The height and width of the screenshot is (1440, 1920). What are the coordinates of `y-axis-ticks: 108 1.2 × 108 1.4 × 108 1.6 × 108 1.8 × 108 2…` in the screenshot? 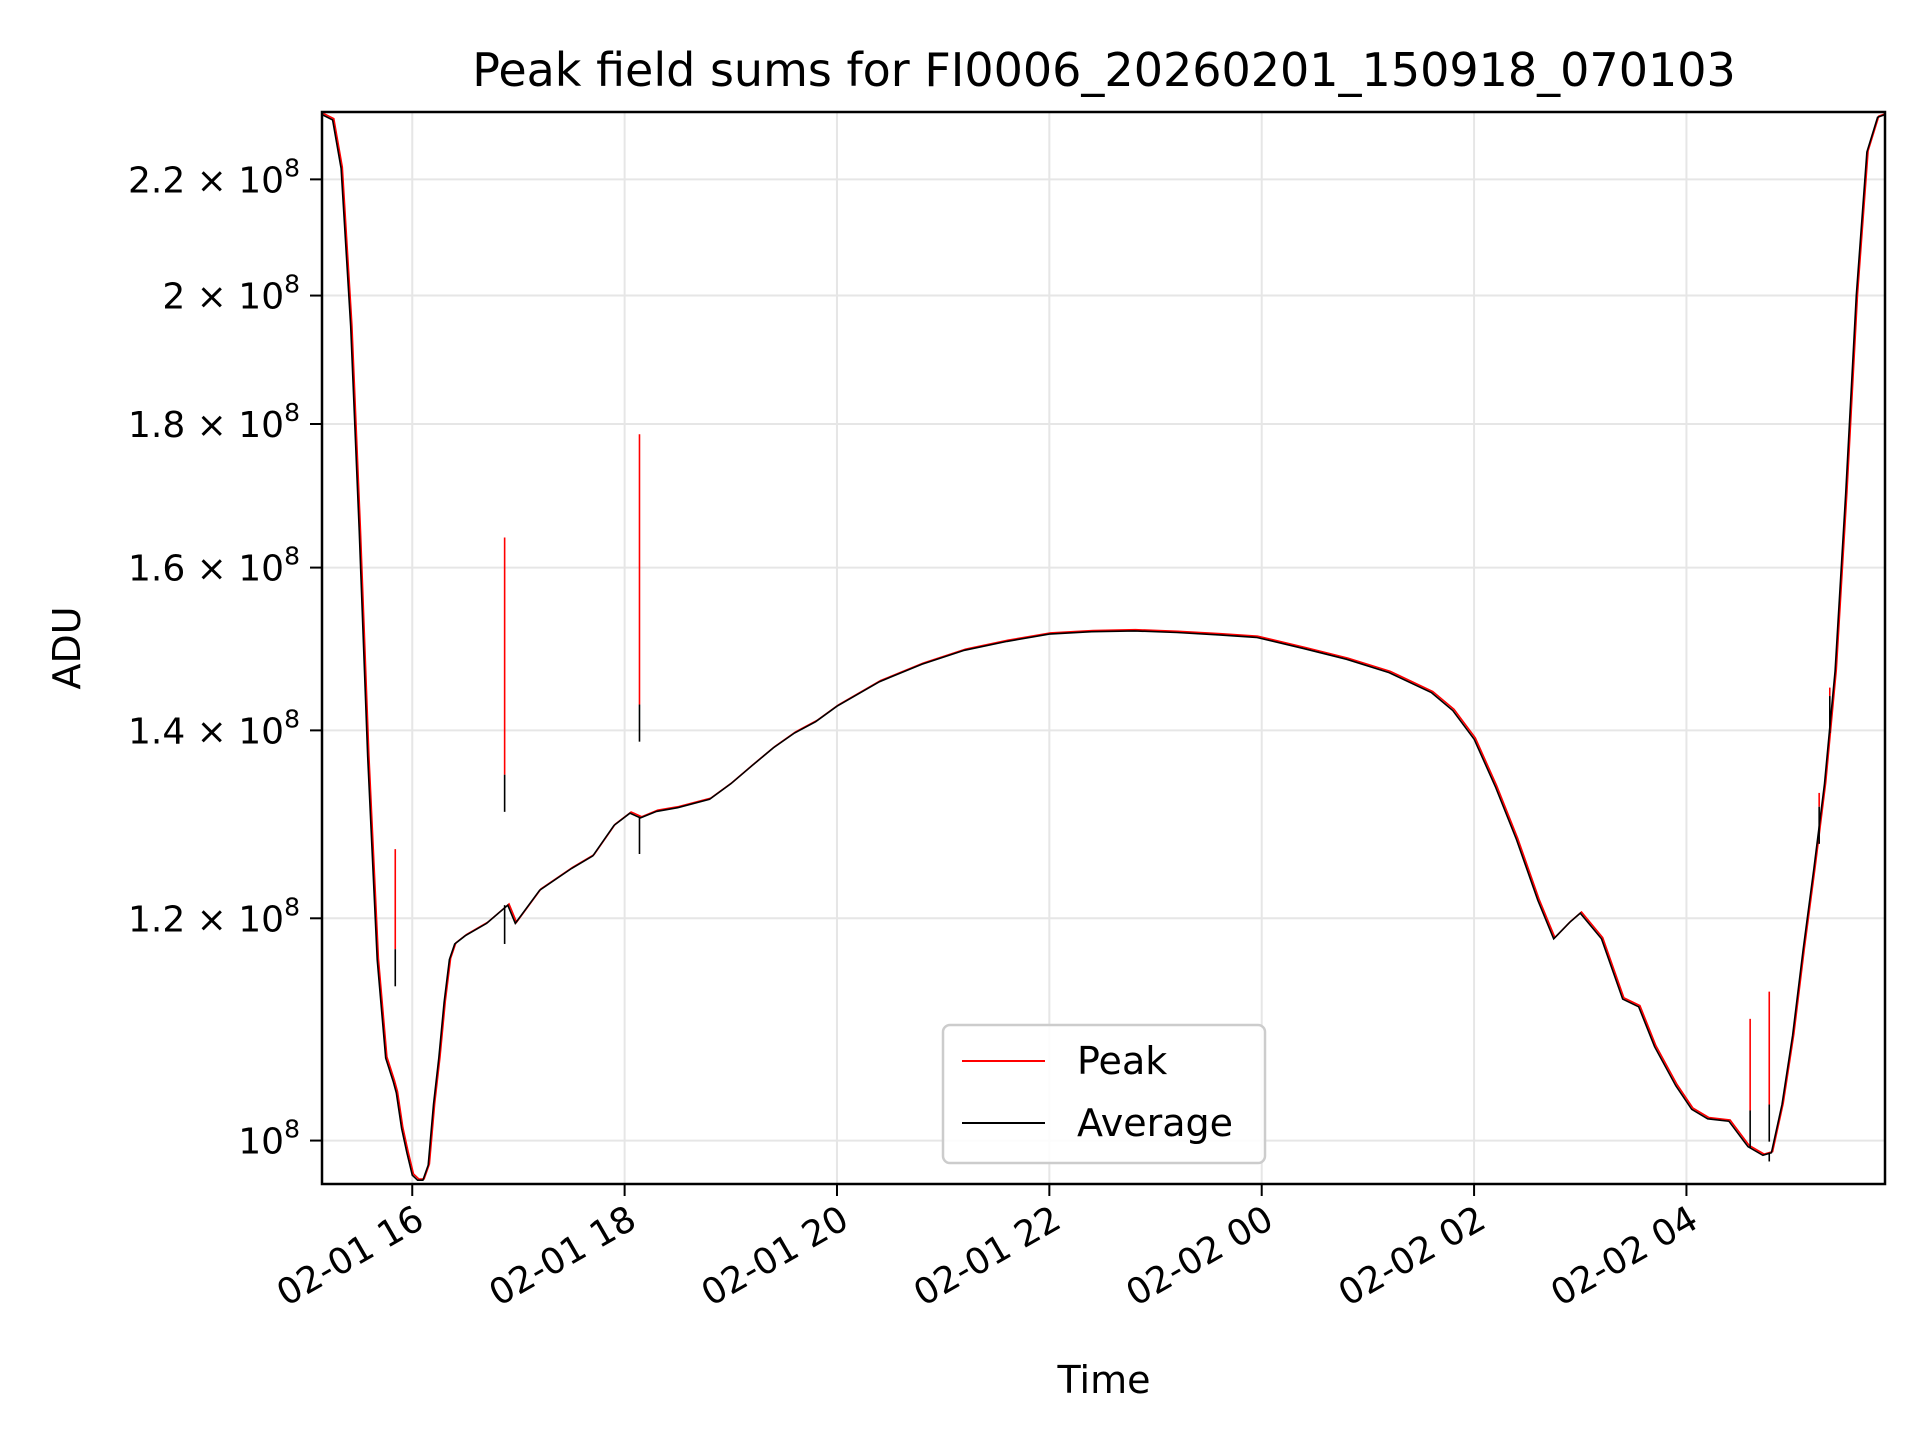 It's located at (225, 658).